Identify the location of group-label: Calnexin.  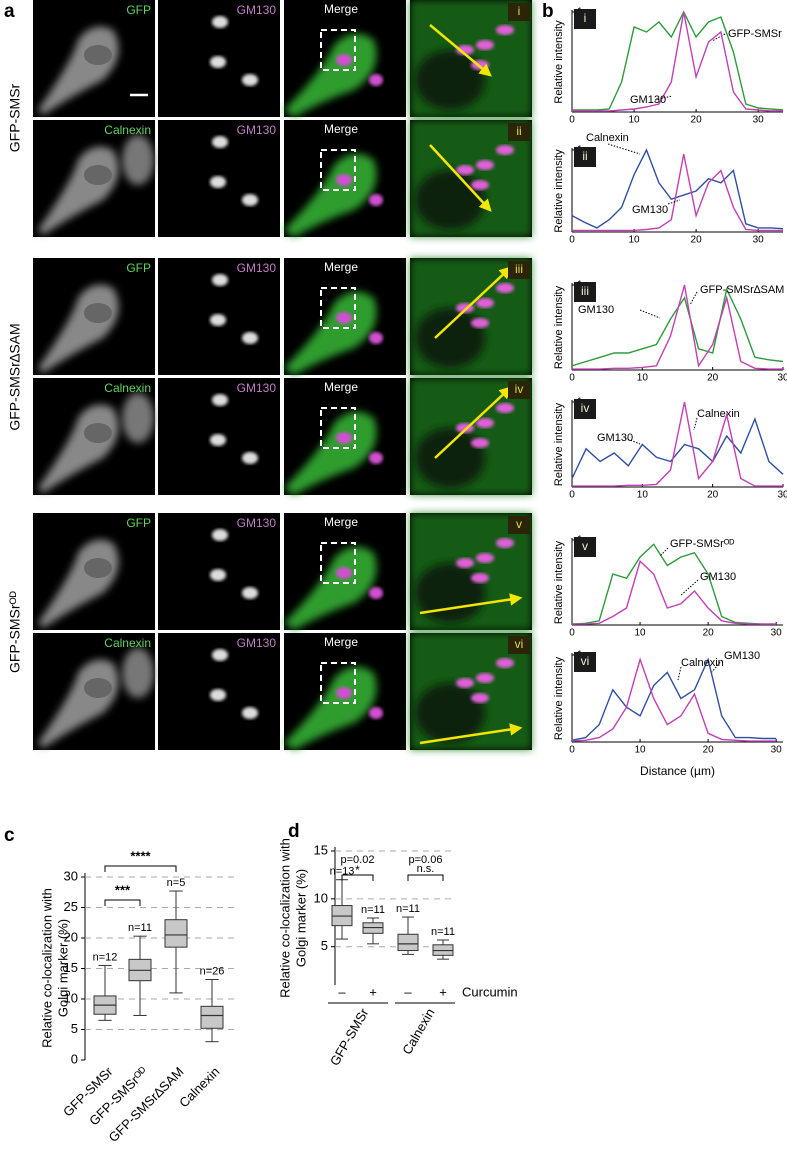
(418, 1031).